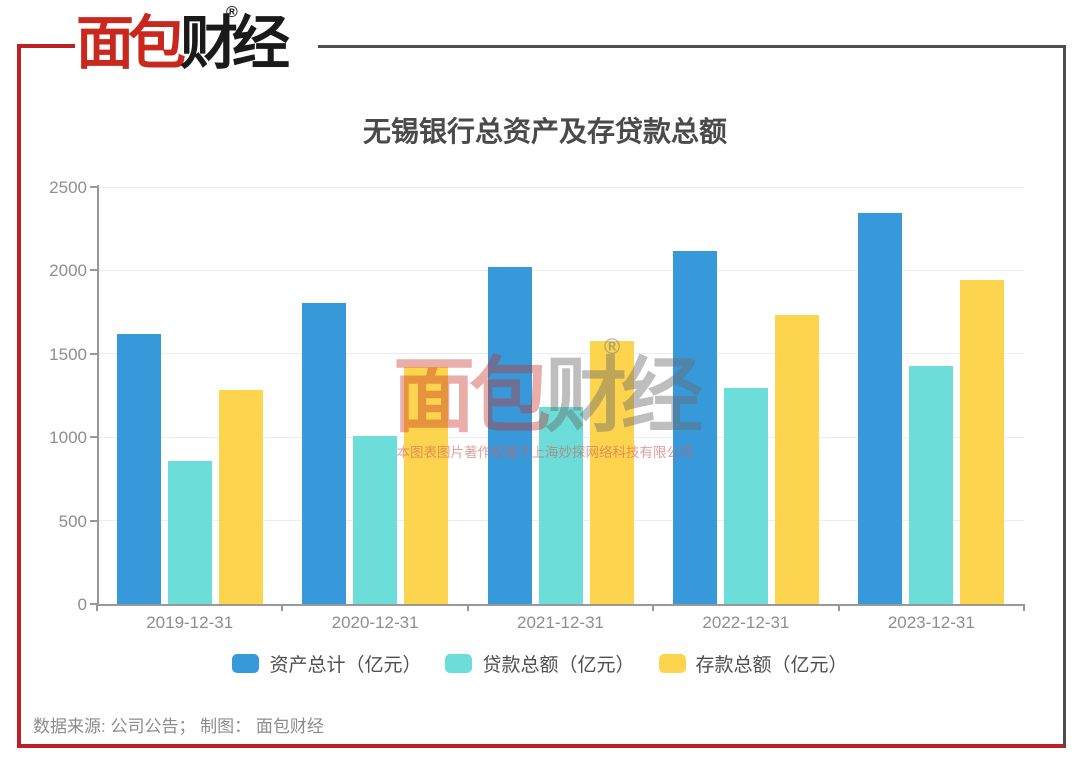 The image size is (1080, 764). I want to click on watermark-logo-left-text: 面包, so click(471, 396).